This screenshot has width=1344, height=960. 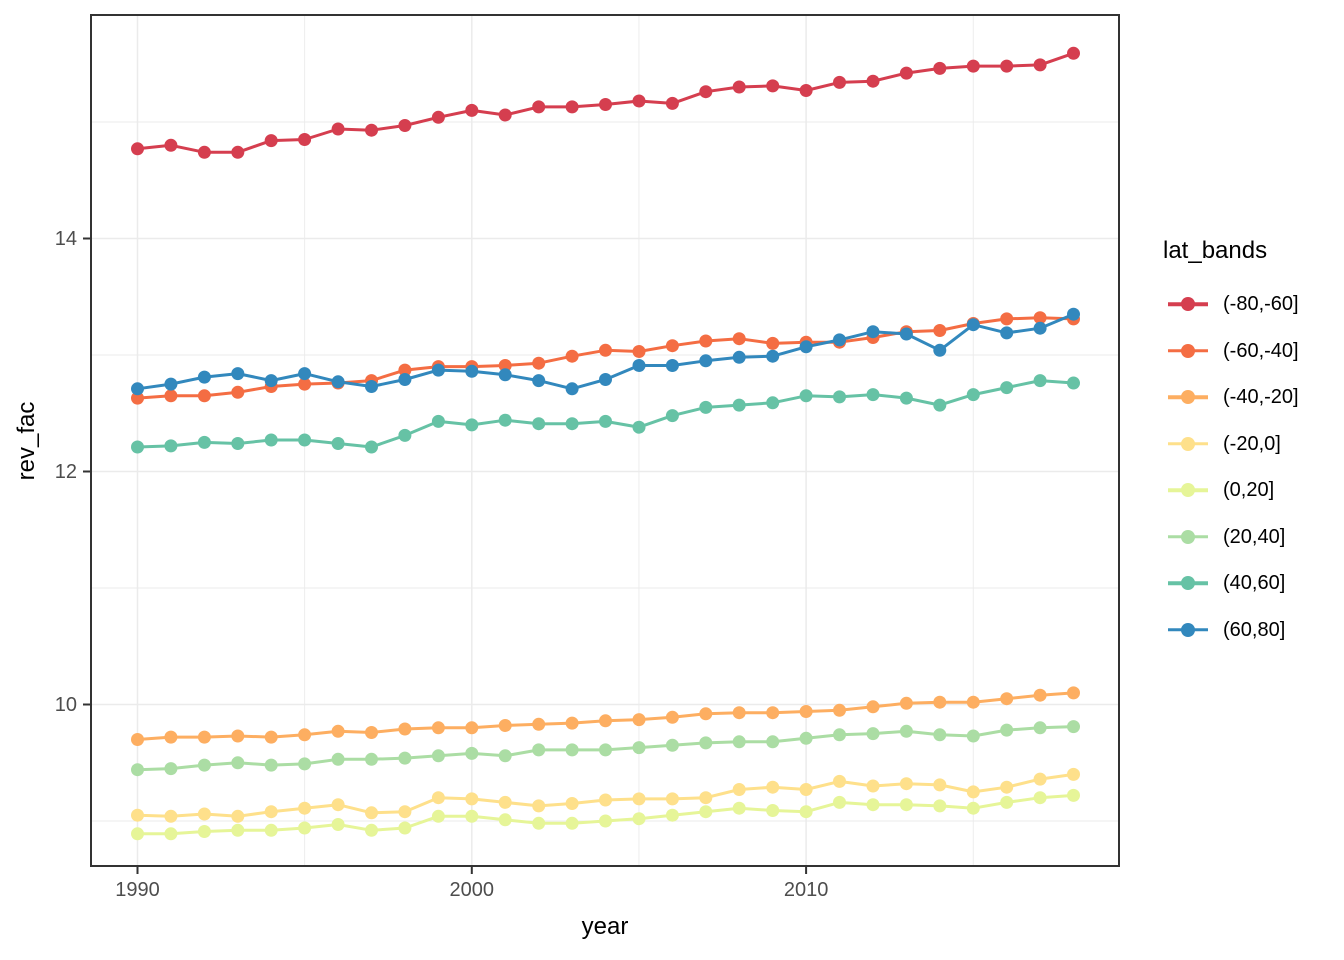 What do you see at coordinates (806, 890) in the screenshot?
I see `x-tick-label: 2010` at bounding box center [806, 890].